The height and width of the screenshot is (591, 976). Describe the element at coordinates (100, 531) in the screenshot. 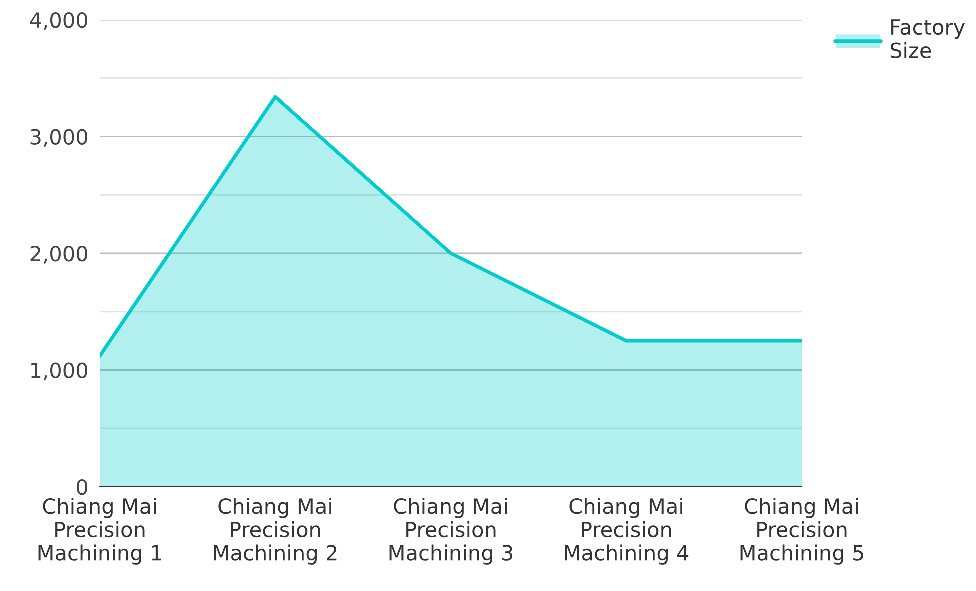

I see `x-tick-label: Chiang Mai Precision Machining 1` at that location.